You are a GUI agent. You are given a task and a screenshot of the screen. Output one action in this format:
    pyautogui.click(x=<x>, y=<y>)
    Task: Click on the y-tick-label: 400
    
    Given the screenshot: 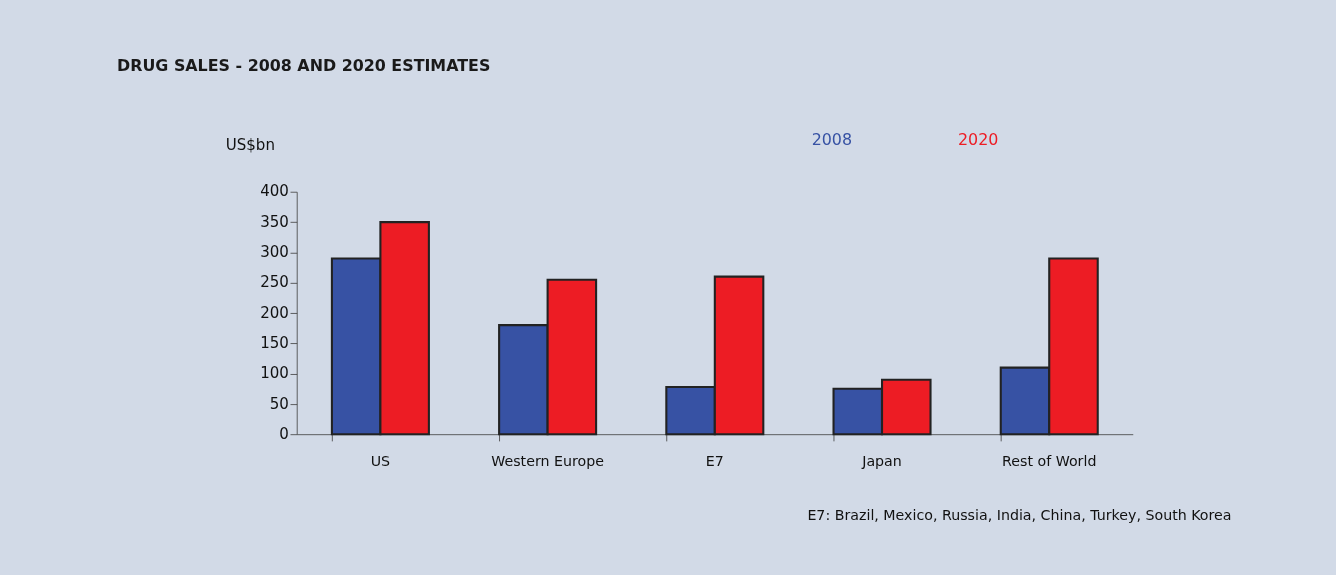 What is the action you would take?
    pyautogui.click(x=274, y=191)
    